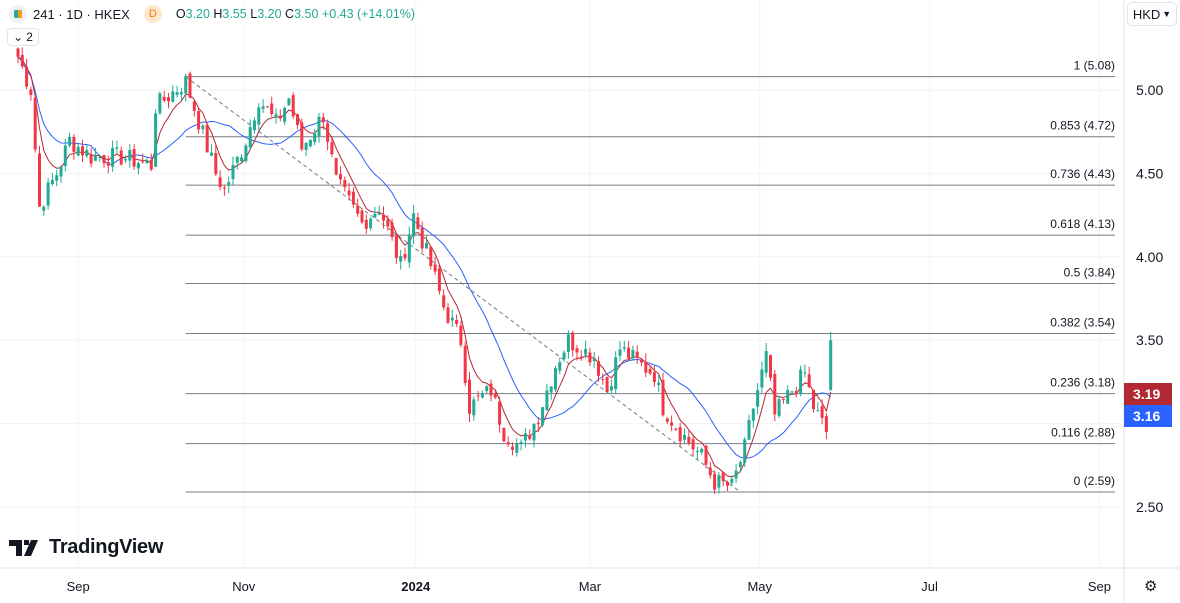 The width and height of the screenshot is (1180, 603). Describe the element at coordinates (1151, 586) in the screenshot. I see `settings-gear-icon: ⚙` at that location.